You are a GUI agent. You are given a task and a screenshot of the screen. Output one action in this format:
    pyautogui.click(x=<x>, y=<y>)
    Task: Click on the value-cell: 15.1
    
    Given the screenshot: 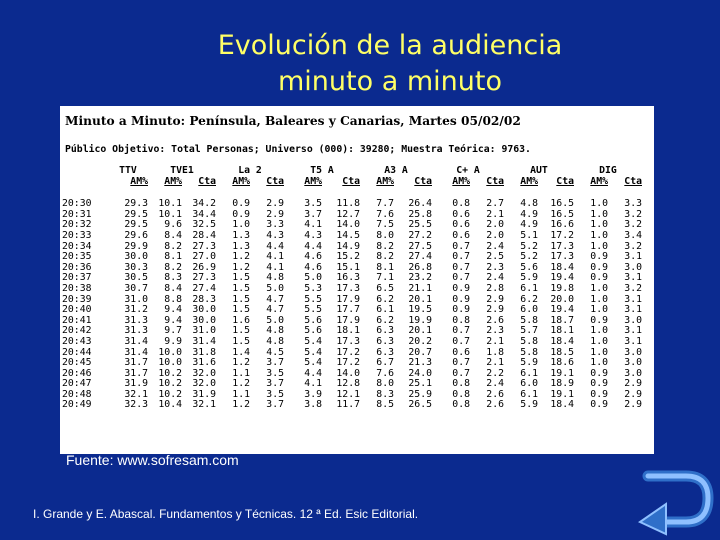 What is the action you would take?
    pyautogui.click(x=348, y=267)
    